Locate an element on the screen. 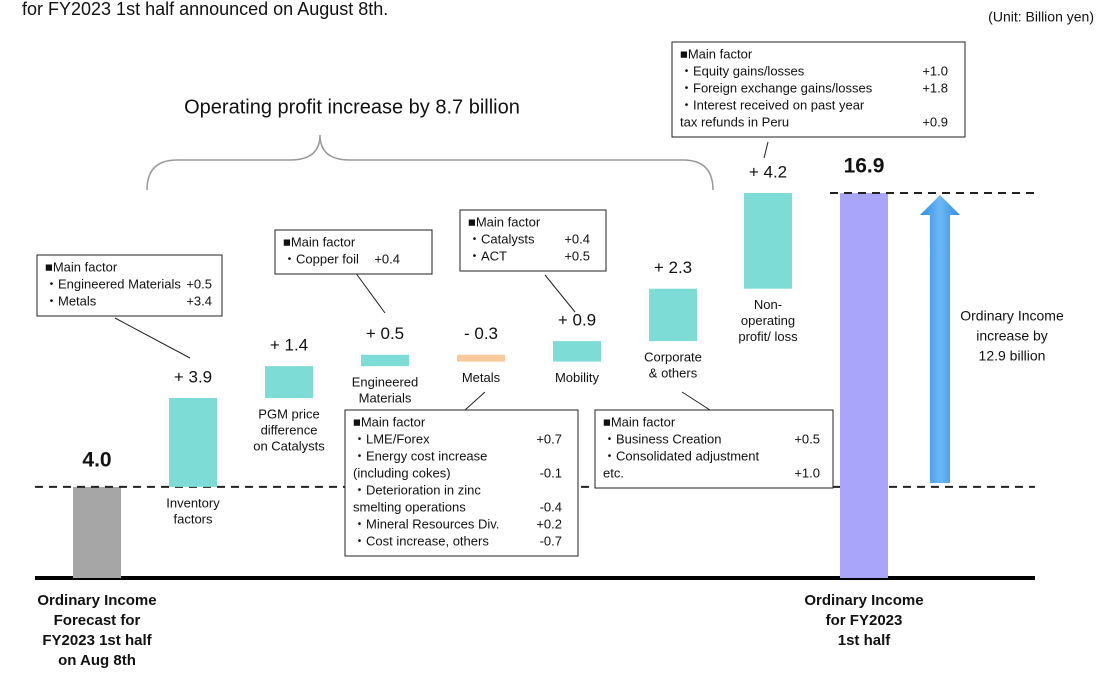 The width and height of the screenshot is (1101, 678). factor-value: +0.4 is located at coordinates (577, 238).